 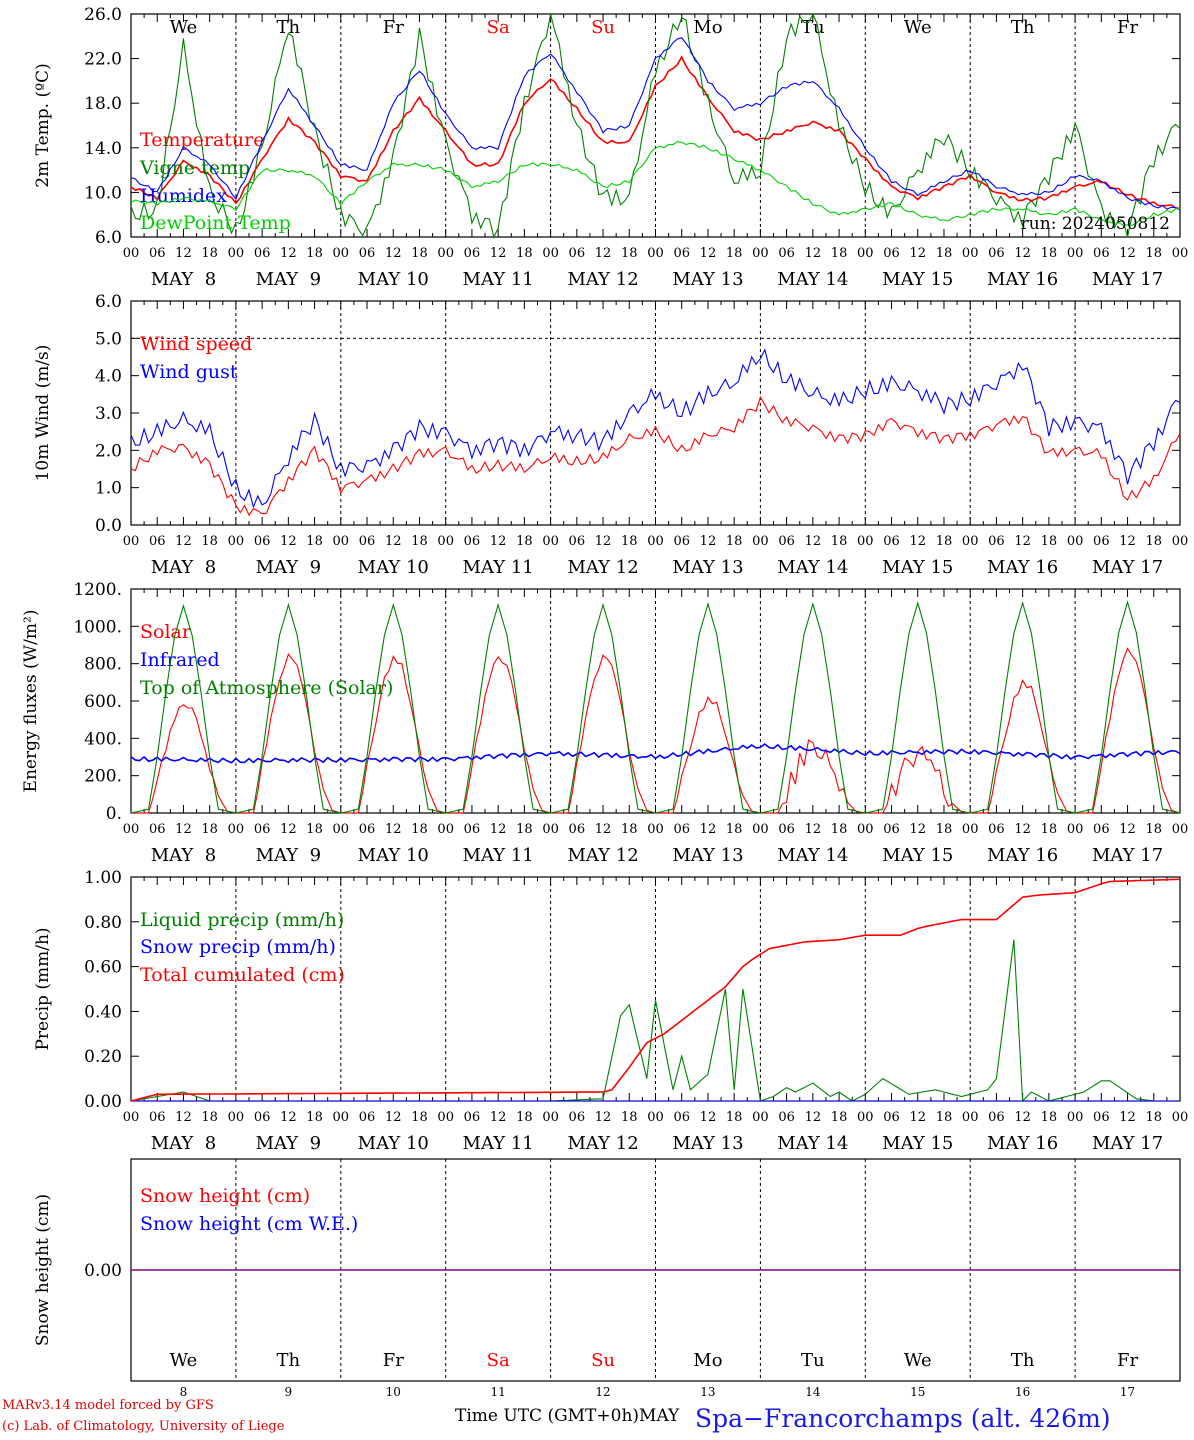 What do you see at coordinates (184, 1392) in the screenshot?
I see `day-number-label: 8` at bounding box center [184, 1392].